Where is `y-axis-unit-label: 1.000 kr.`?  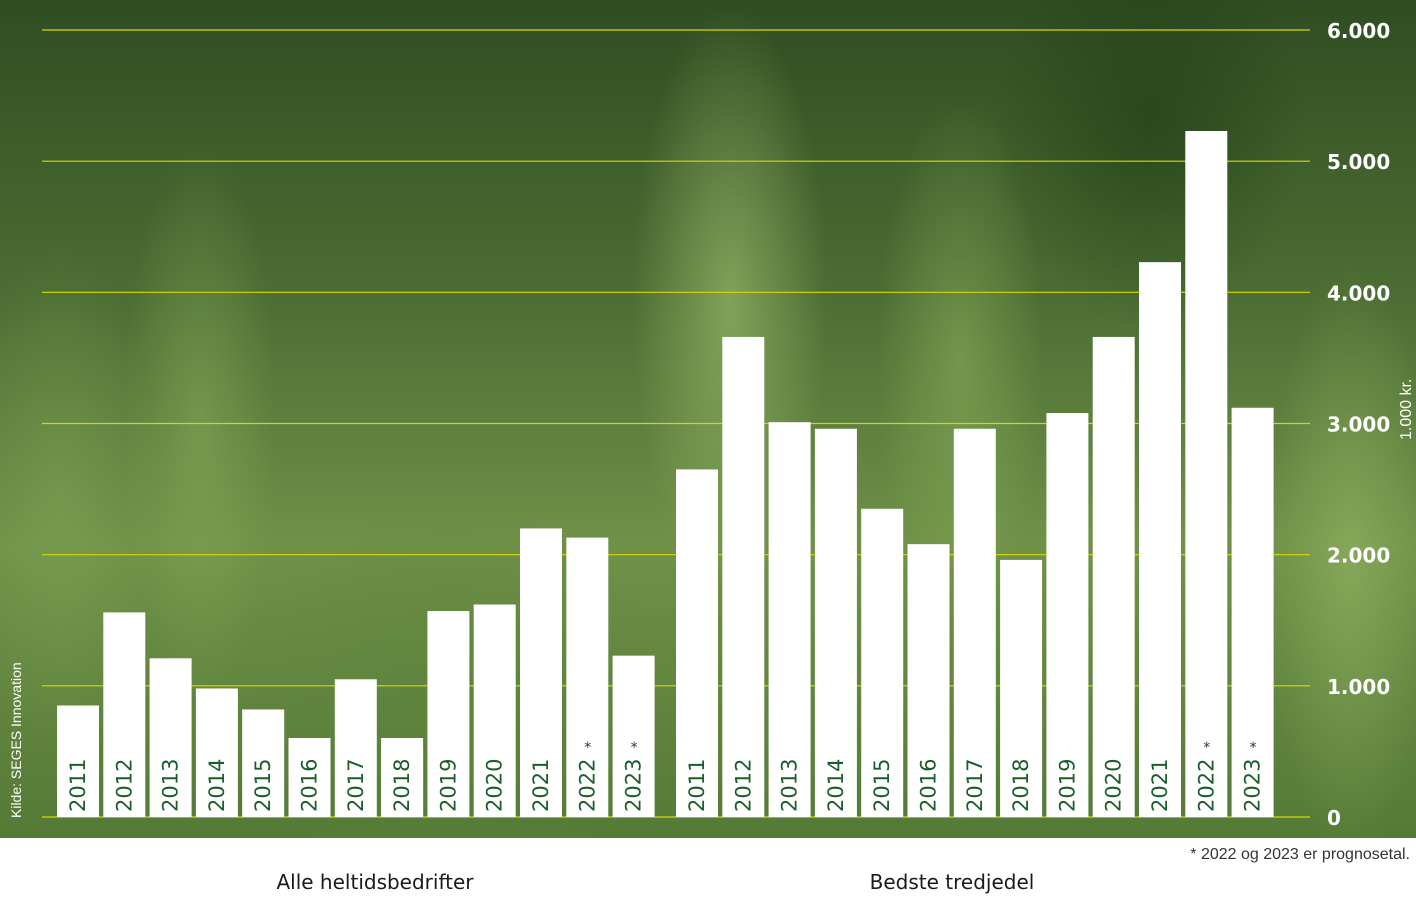 y-axis-unit-label: 1.000 kr. is located at coordinates (1406, 409).